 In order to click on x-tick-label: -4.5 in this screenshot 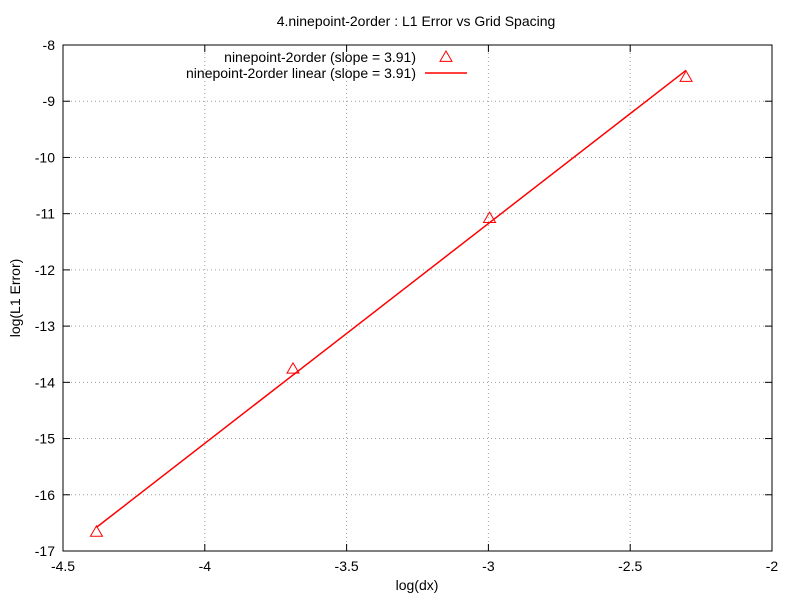, I will do `click(63, 566)`.